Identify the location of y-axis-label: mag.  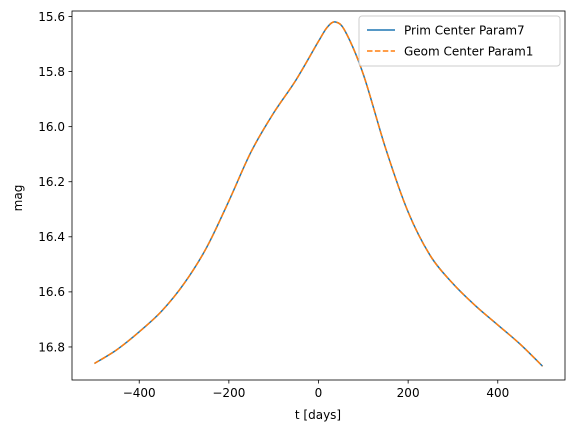
(18, 198).